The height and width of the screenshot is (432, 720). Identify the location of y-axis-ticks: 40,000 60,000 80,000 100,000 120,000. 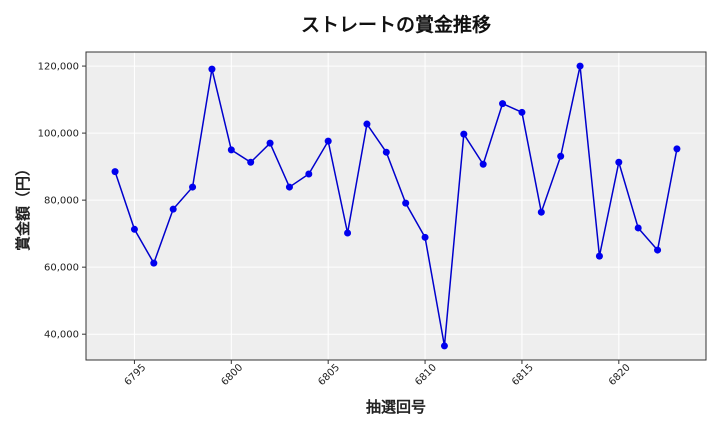
(62, 201).